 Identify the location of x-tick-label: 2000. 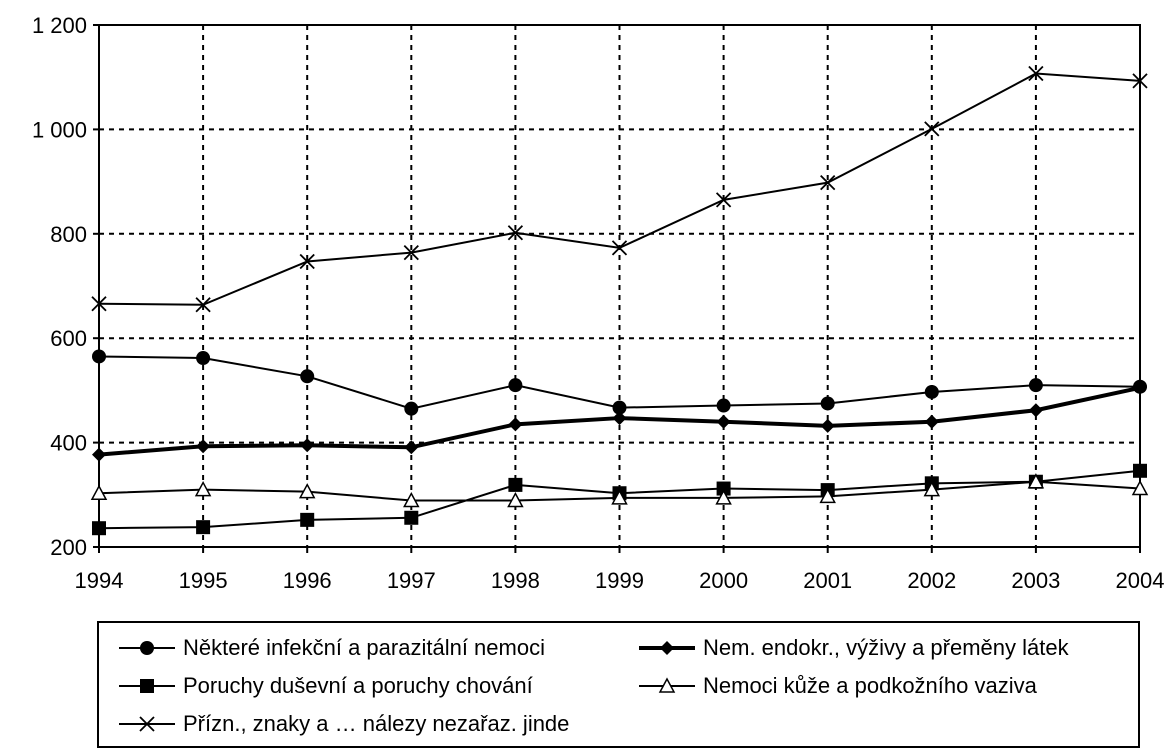
(723, 580).